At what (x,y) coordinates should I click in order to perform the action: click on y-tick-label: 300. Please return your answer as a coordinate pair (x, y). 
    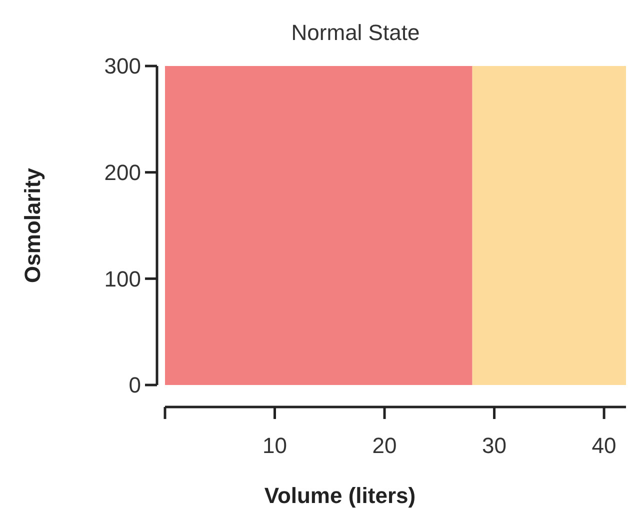
    Looking at the image, I should click on (122, 66).